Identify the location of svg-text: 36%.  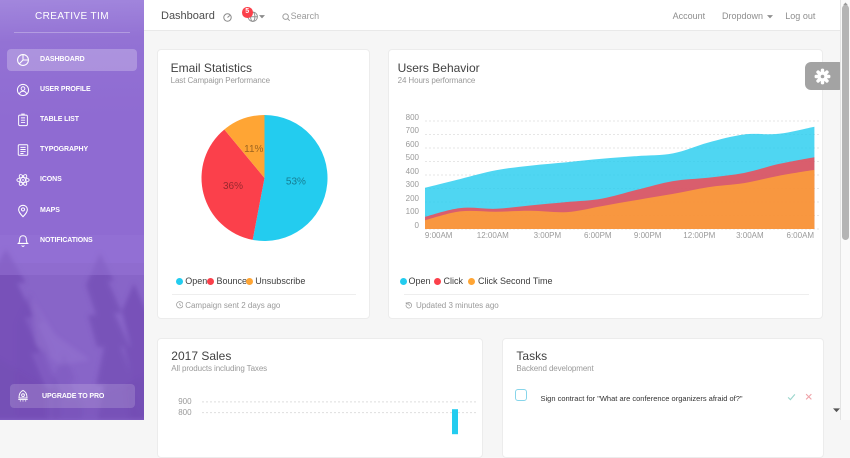
(232, 186).